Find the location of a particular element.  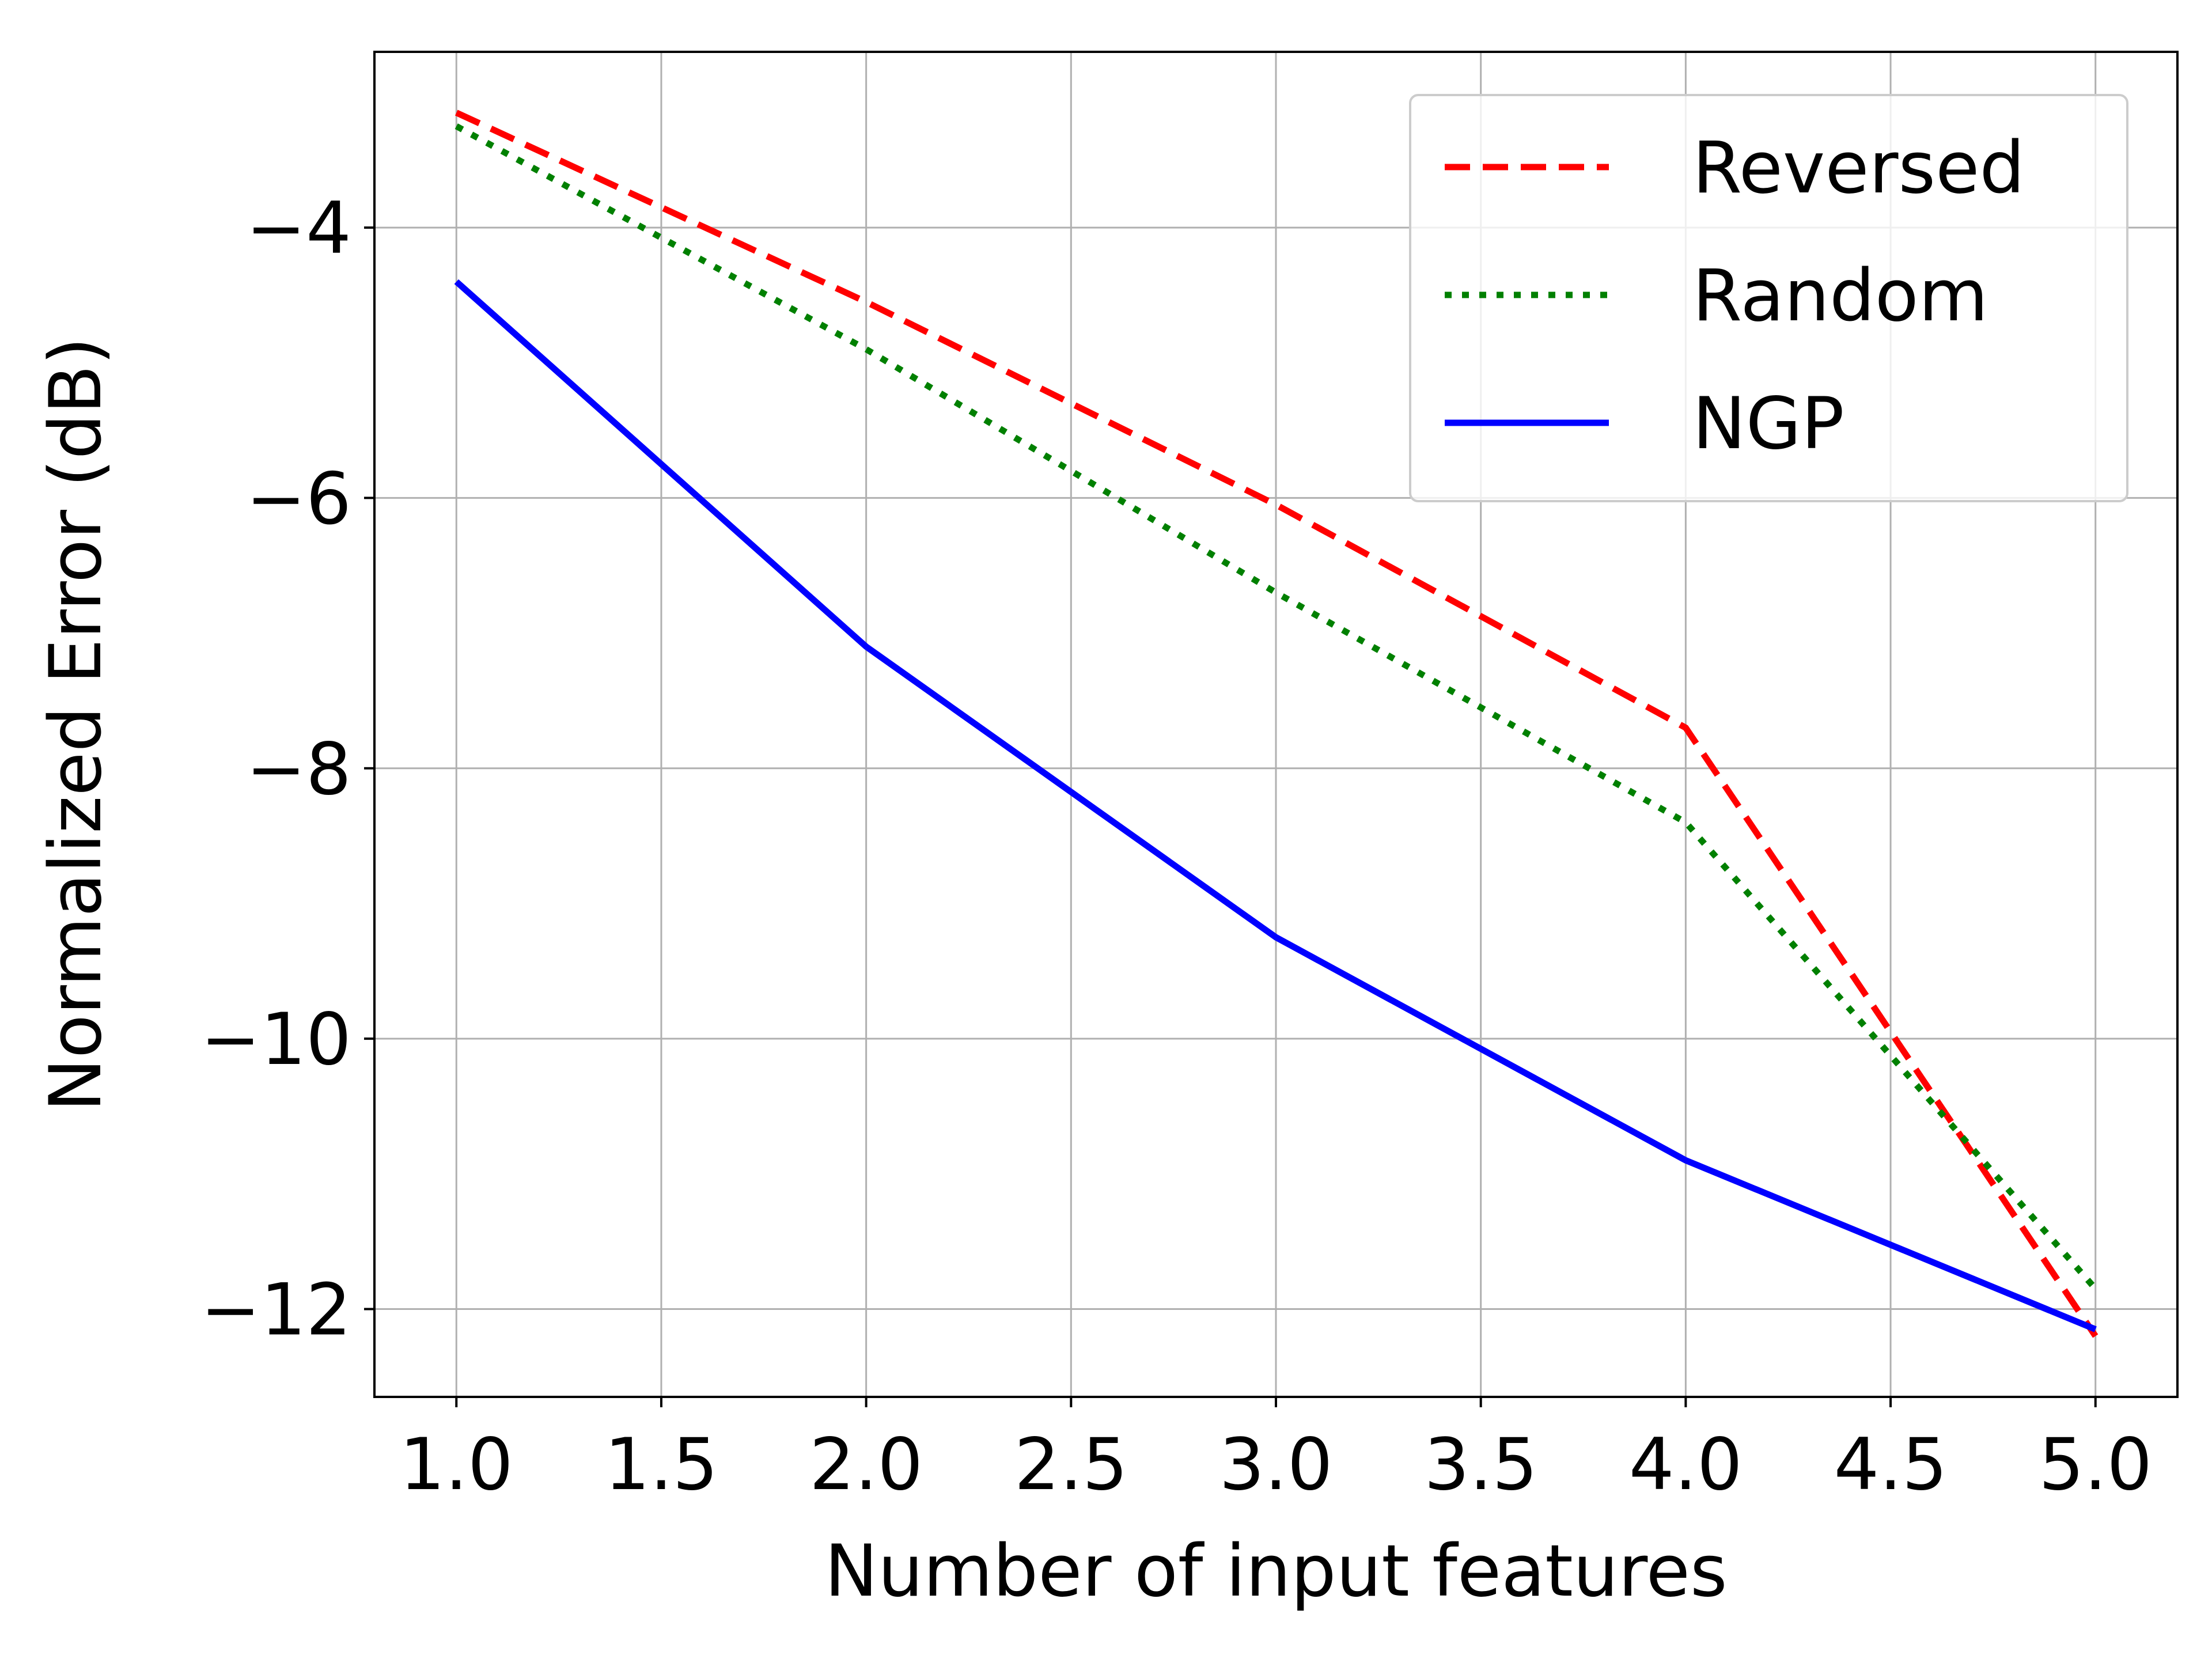

x-axis-ticks: 1.0 1.5 2.0 2.5 3.0 3.5 4.0 4.5 5.0 is located at coordinates (1276, 1451).